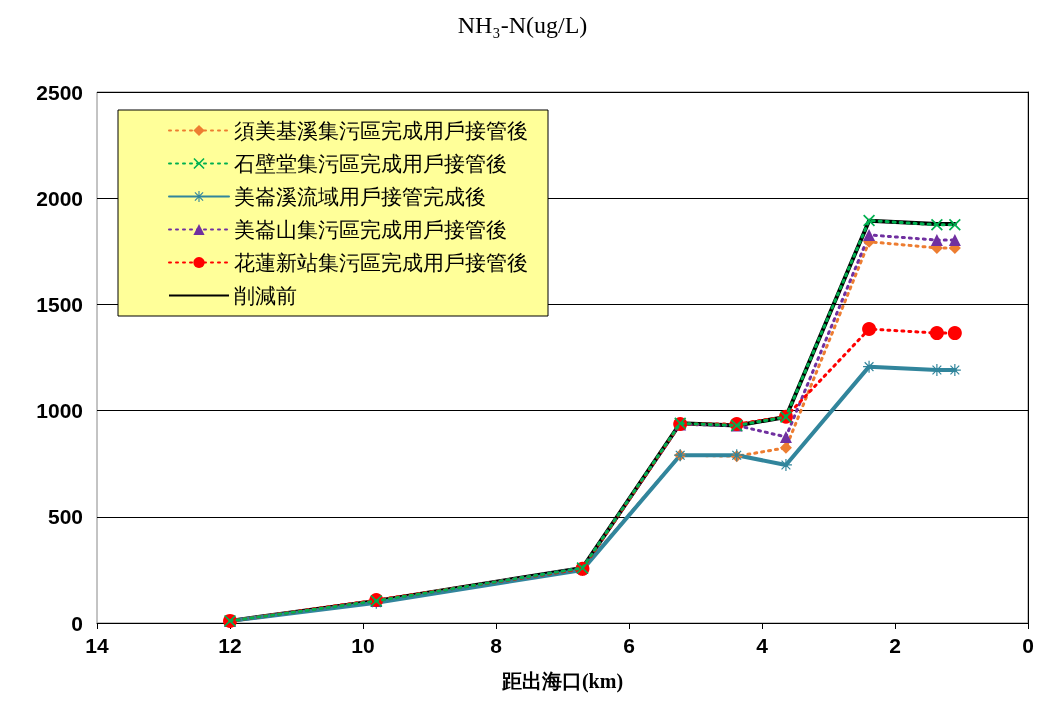  I want to click on x-tick-label: 2, so click(895, 645).